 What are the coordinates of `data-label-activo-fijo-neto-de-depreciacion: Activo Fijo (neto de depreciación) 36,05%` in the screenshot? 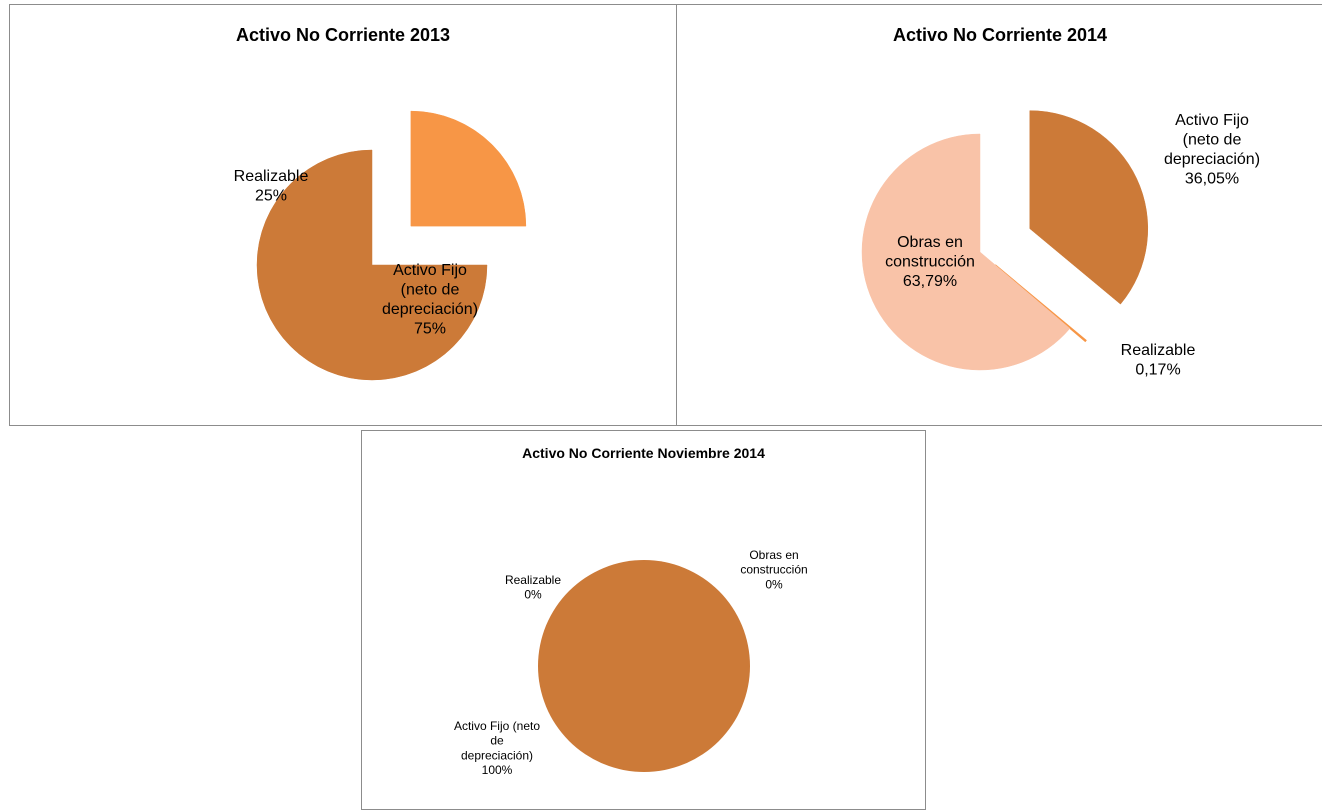 It's located at (1212, 150).